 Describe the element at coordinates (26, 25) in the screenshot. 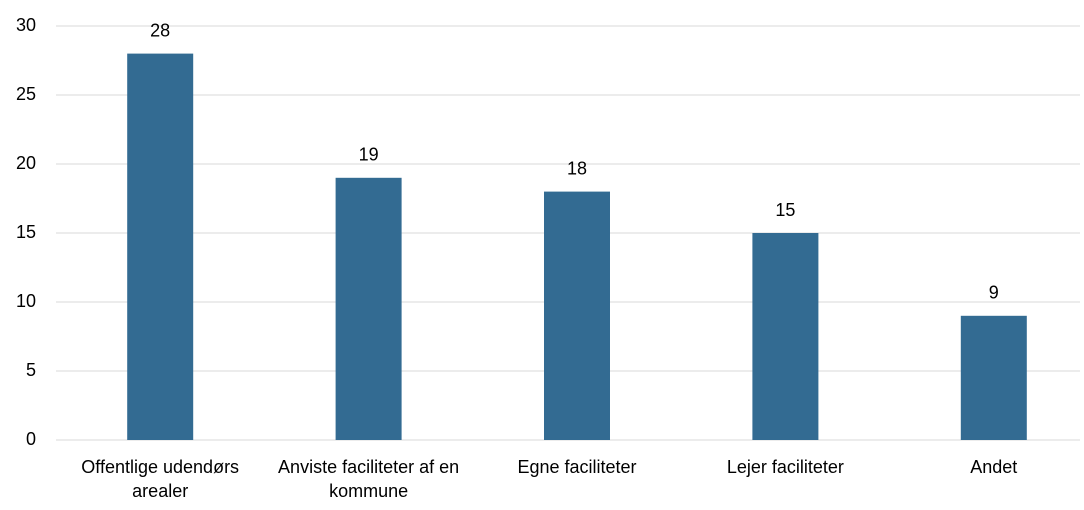

I see `y-tick-label: 30` at that location.